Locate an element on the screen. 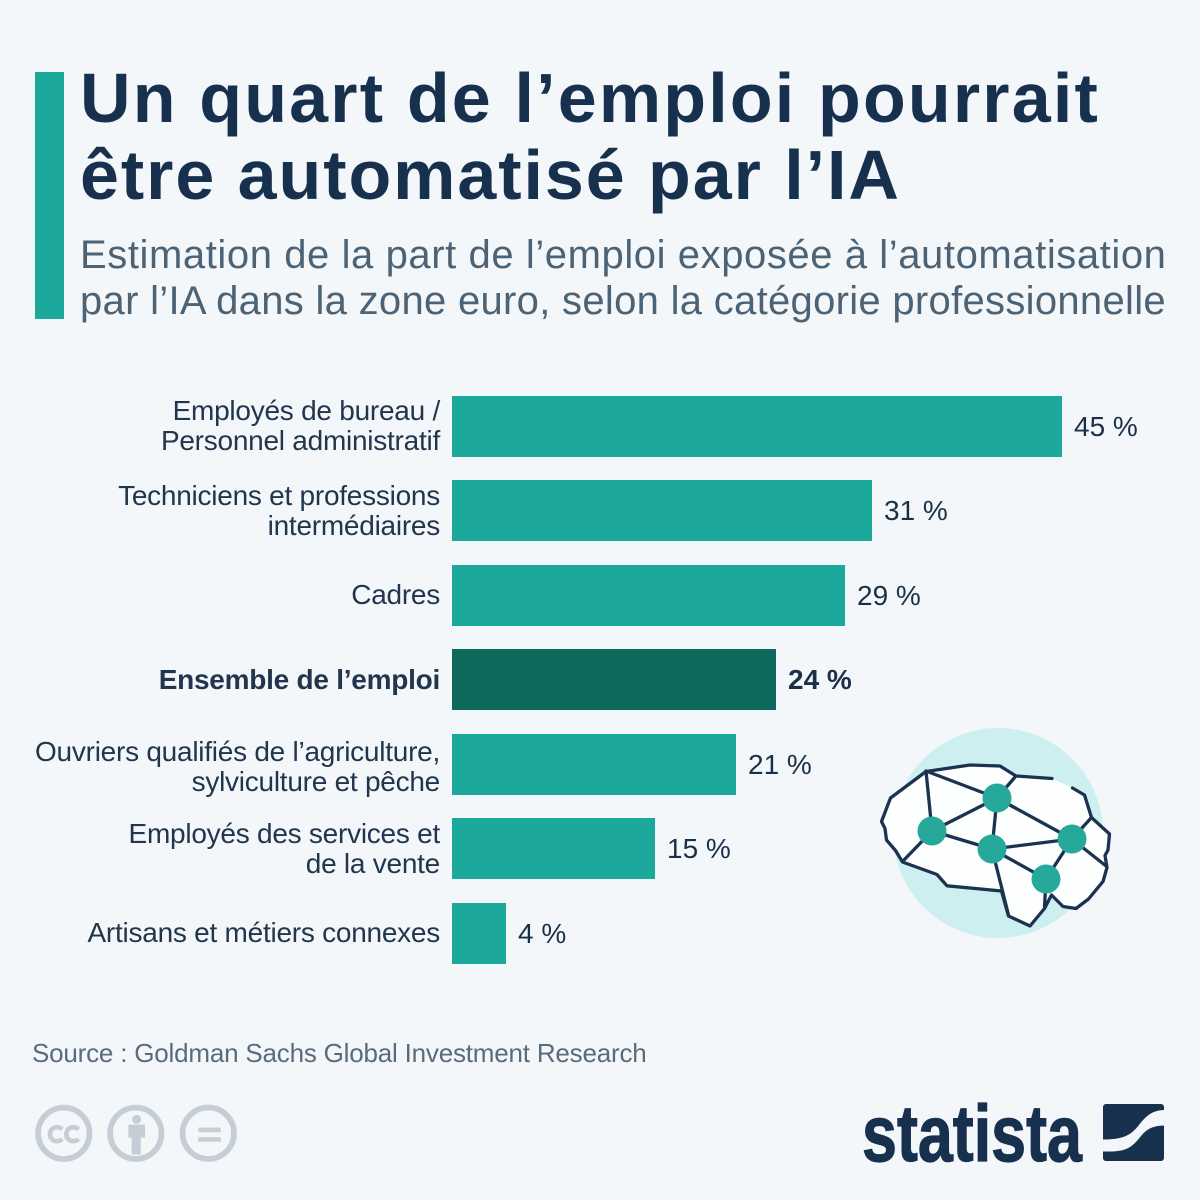 The width and height of the screenshot is (1200, 1200). svg-text: statista is located at coordinates (972, 1132).